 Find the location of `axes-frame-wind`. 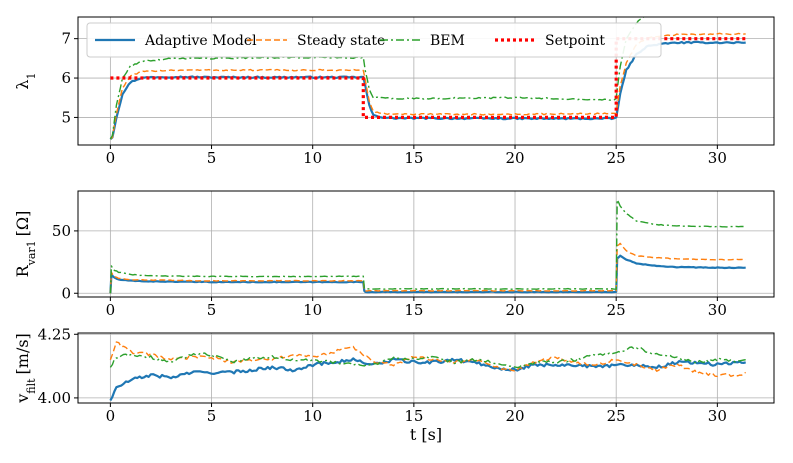

axes-frame-wind is located at coordinates (426, 368).